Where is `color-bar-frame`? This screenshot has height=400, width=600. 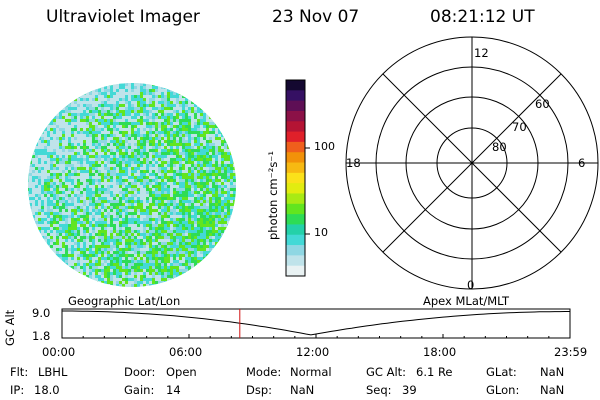 color-bar-frame is located at coordinates (295, 178).